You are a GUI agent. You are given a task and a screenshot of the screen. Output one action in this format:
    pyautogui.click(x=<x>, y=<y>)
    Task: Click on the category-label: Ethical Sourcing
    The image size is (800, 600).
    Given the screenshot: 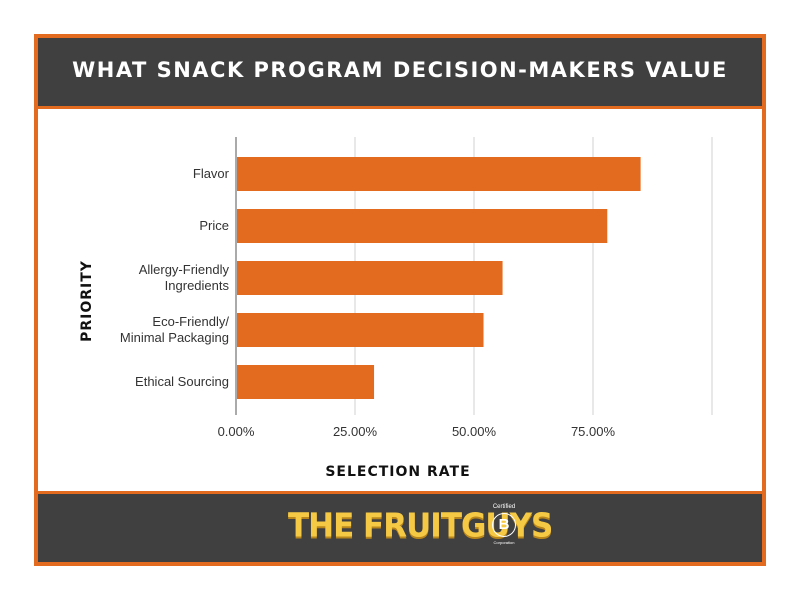 What is the action you would take?
    pyautogui.click(x=182, y=381)
    